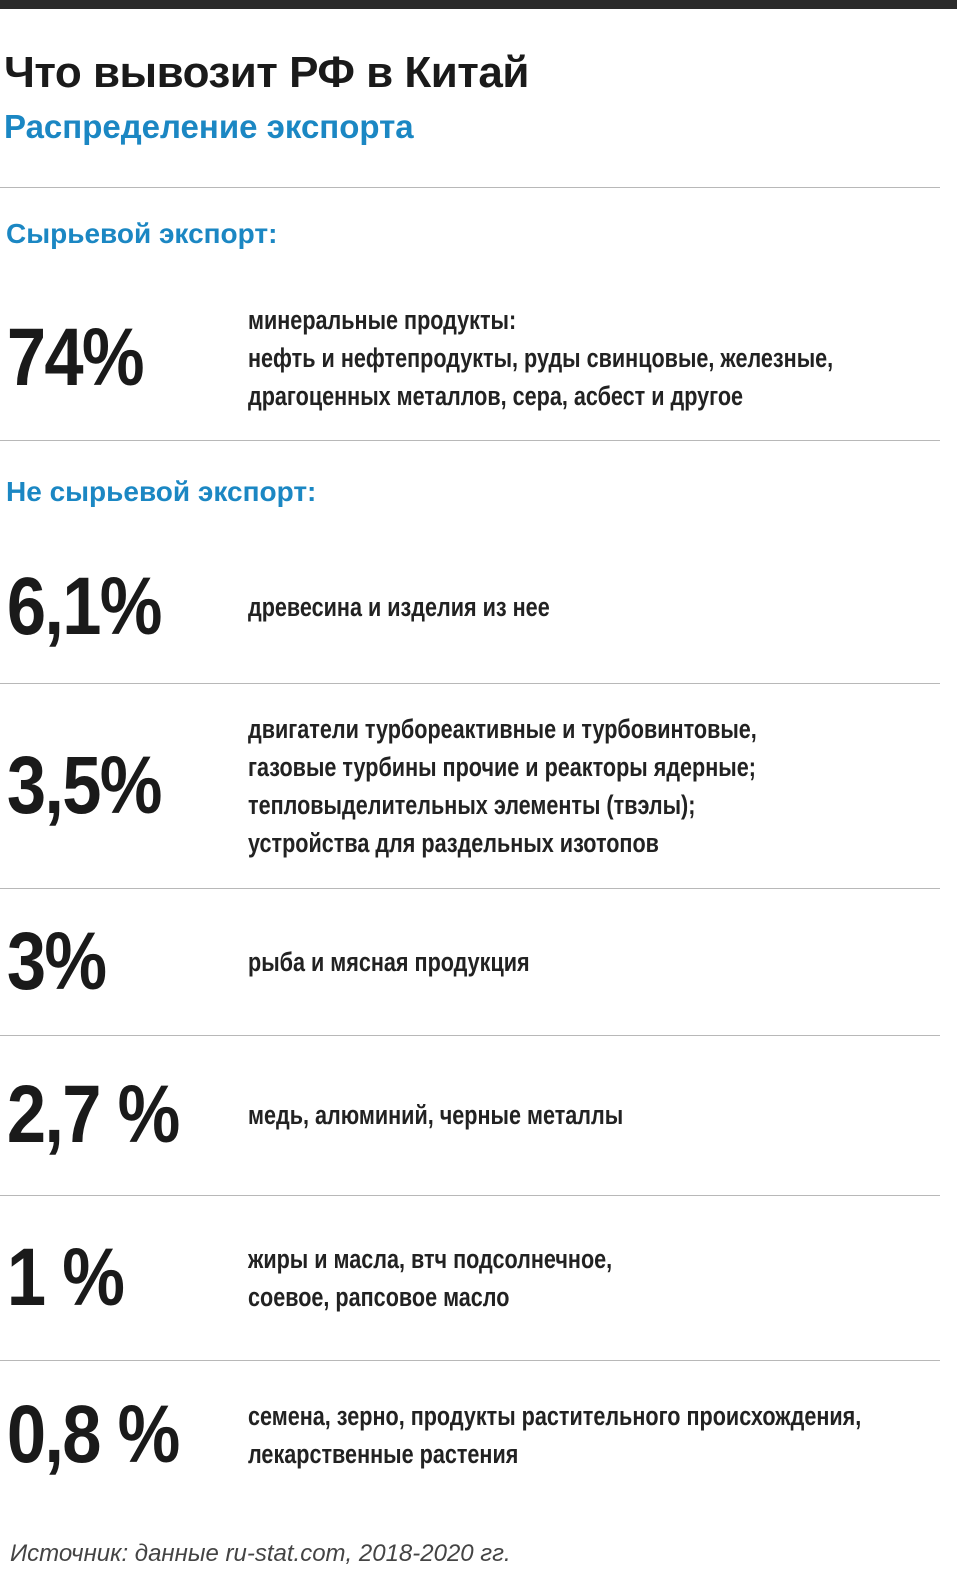 This screenshot has width=957, height=1584. What do you see at coordinates (472, 804) in the screenshot?
I see `description-line: тепловыделительных элементы (твэлы);` at bounding box center [472, 804].